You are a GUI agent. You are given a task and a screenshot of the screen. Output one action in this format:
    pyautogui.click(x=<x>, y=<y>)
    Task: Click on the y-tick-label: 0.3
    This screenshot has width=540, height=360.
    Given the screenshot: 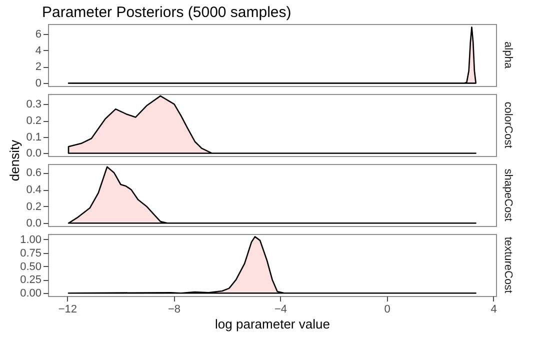 What is the action you would take?
    pyautogui.click(x=34, y=104)
    